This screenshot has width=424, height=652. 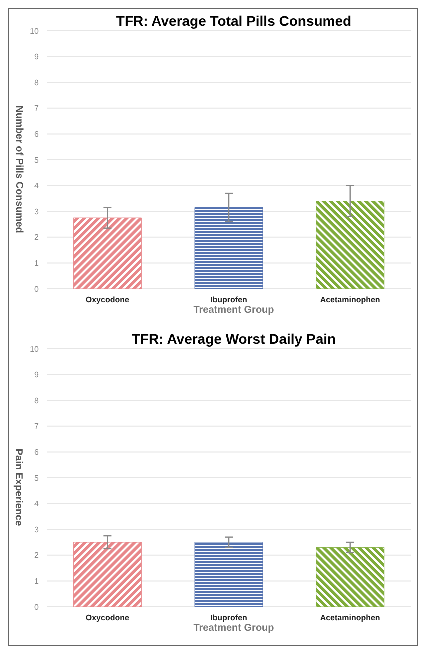 I want to click on chart-title: TFR: Average Worst Daily Pain, so click(x=234, y=339).